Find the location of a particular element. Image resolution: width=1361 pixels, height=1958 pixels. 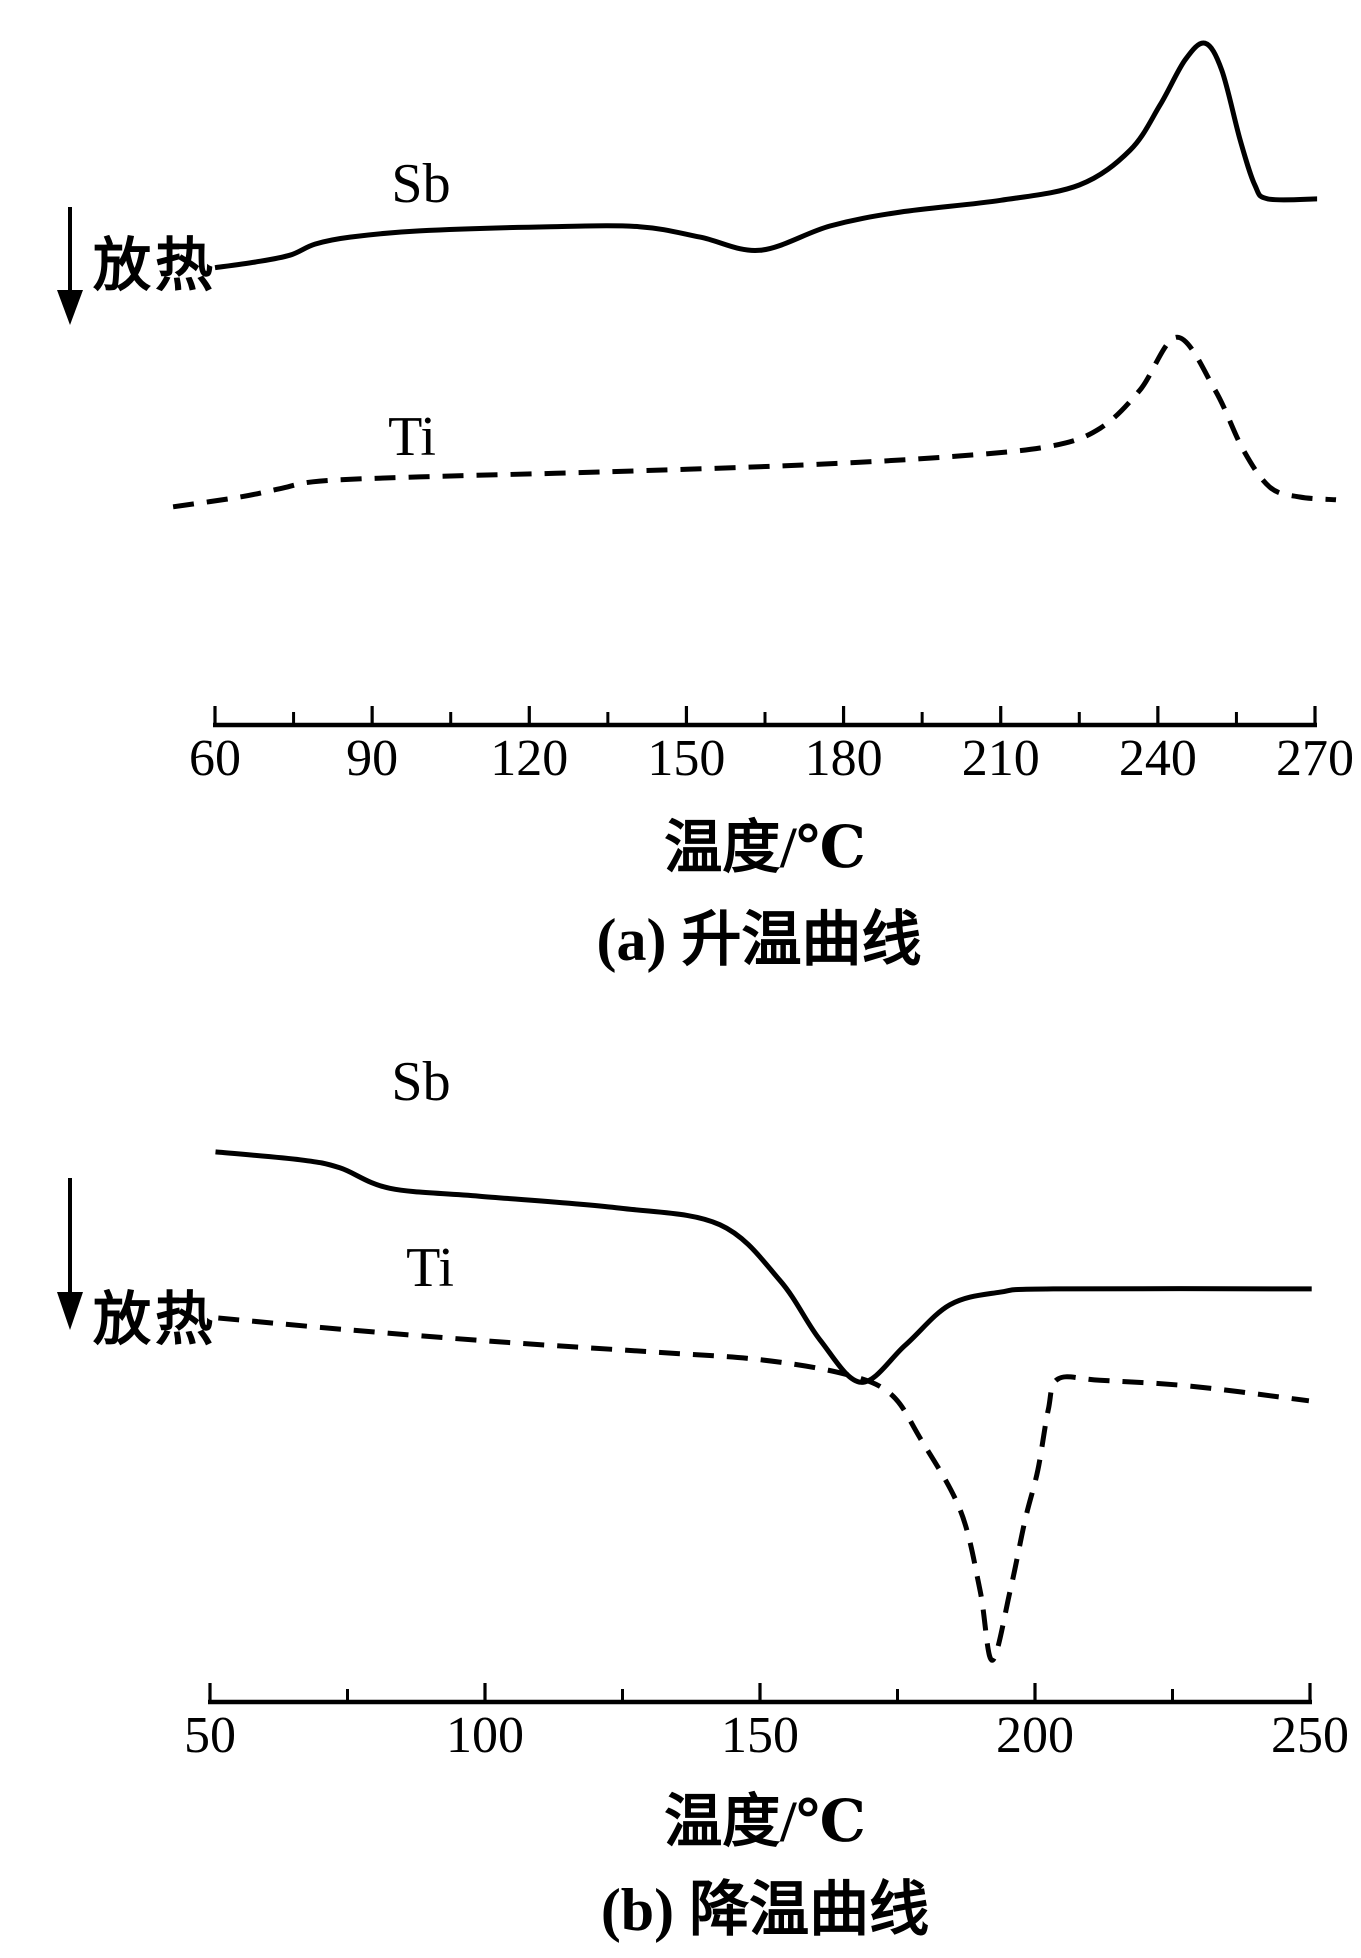

x-tick-label-210: 210 is located at coordinates (1001, 758).